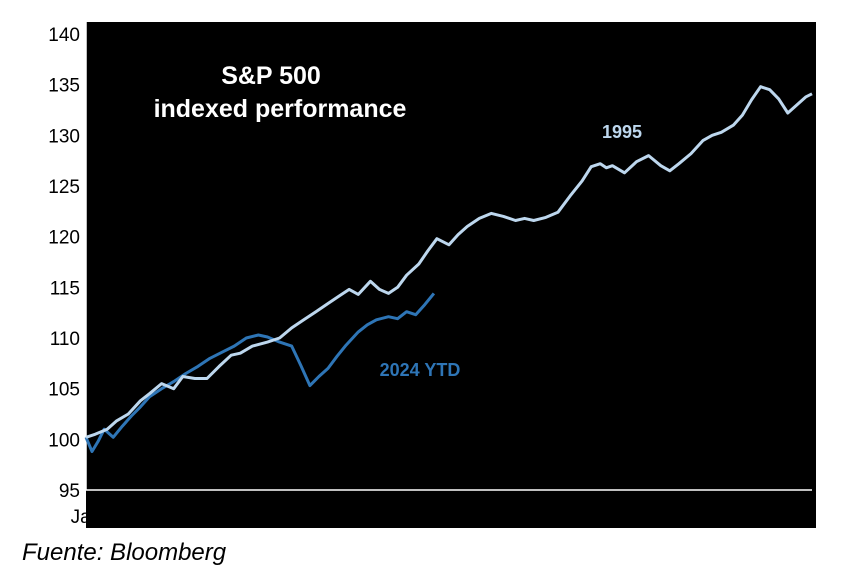 The image size is (860, 582). Describe the element at coordinates (64, 187) in the screenshot. I see `y-tick-label: 125` at that location.